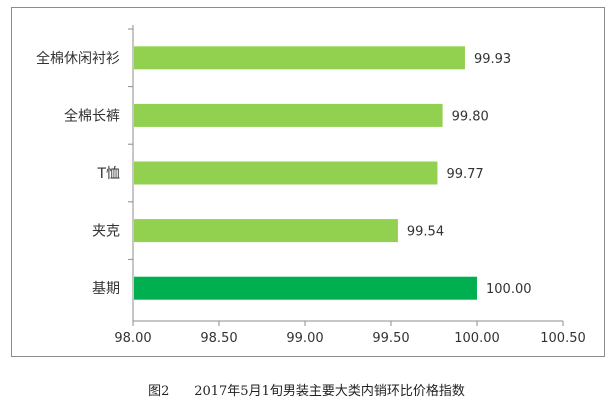  Describe the element at coordinates (509, 289) in the screenshot. I see `data-label: 100.00` at that location.